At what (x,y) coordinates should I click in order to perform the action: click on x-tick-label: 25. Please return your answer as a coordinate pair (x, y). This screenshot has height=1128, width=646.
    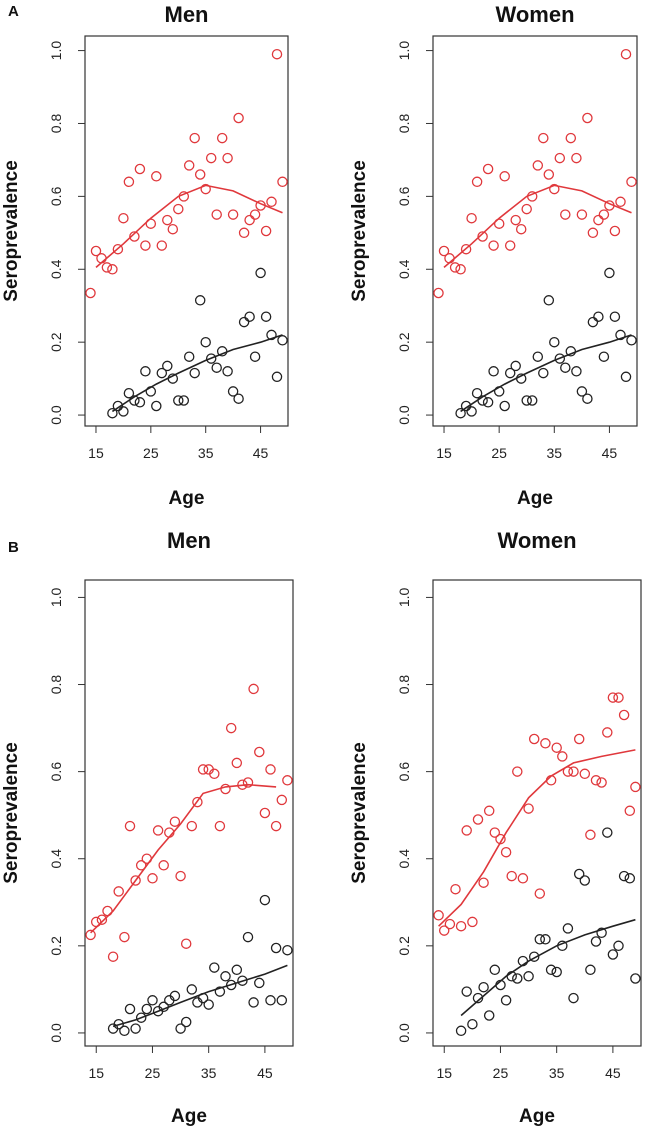
    Looking at the image, I should click on (153, 1073).